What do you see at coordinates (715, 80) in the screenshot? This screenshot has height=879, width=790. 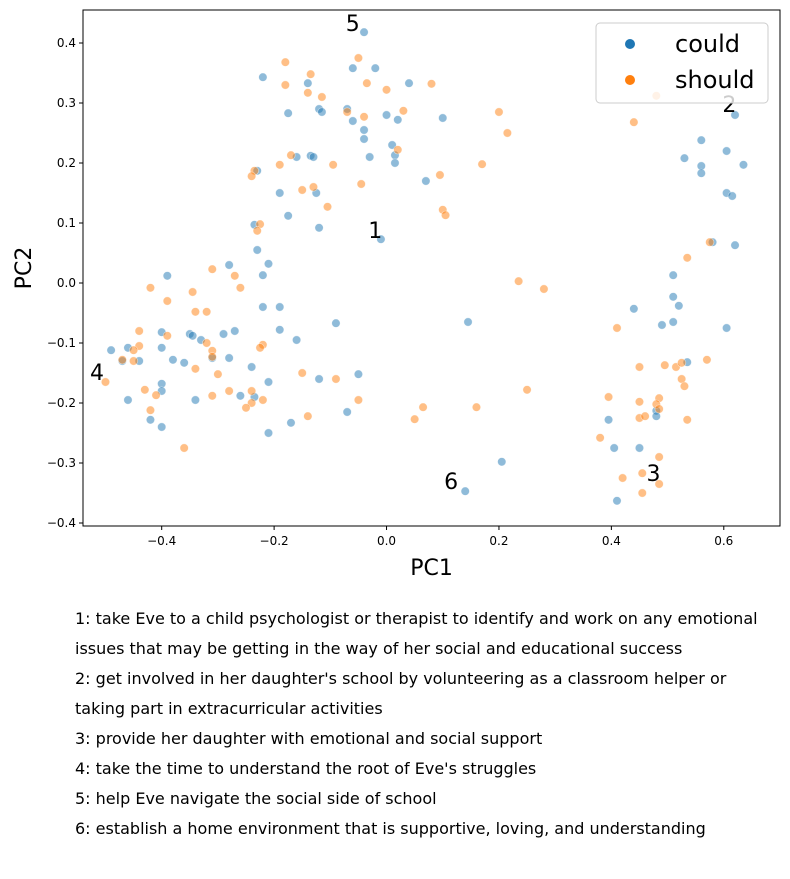 I see `legend-label-should: should` at bounding box center [715, 80].